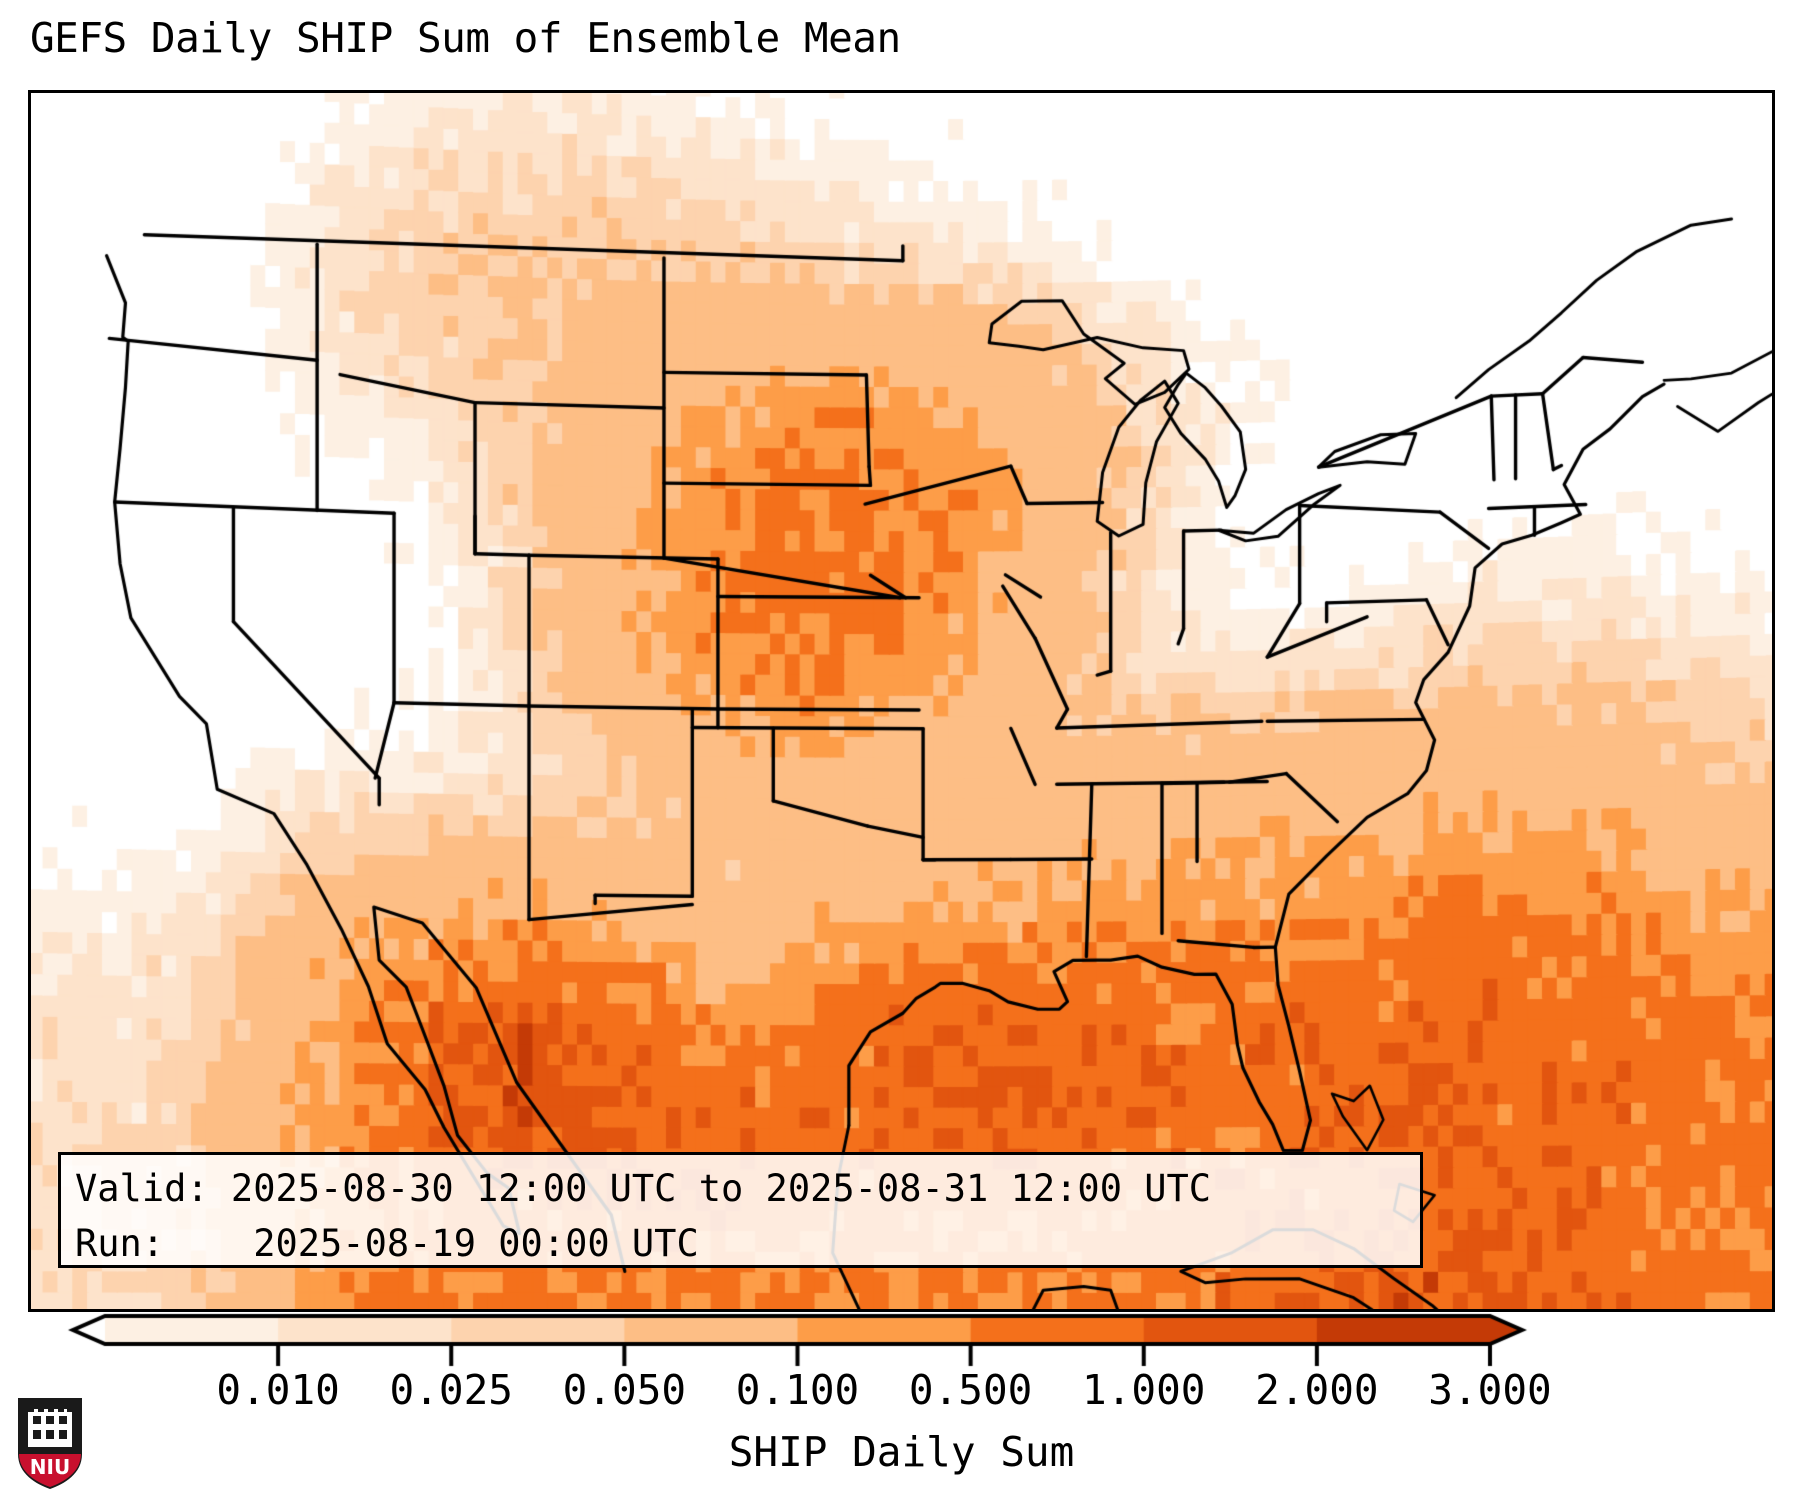 The width and height of the screenshot is (1803, 1500). What do you see at coordinates (50, 1467) in the screenshot?
I see `niu-logo-text: NIU` at bounding box center [50, 1467].